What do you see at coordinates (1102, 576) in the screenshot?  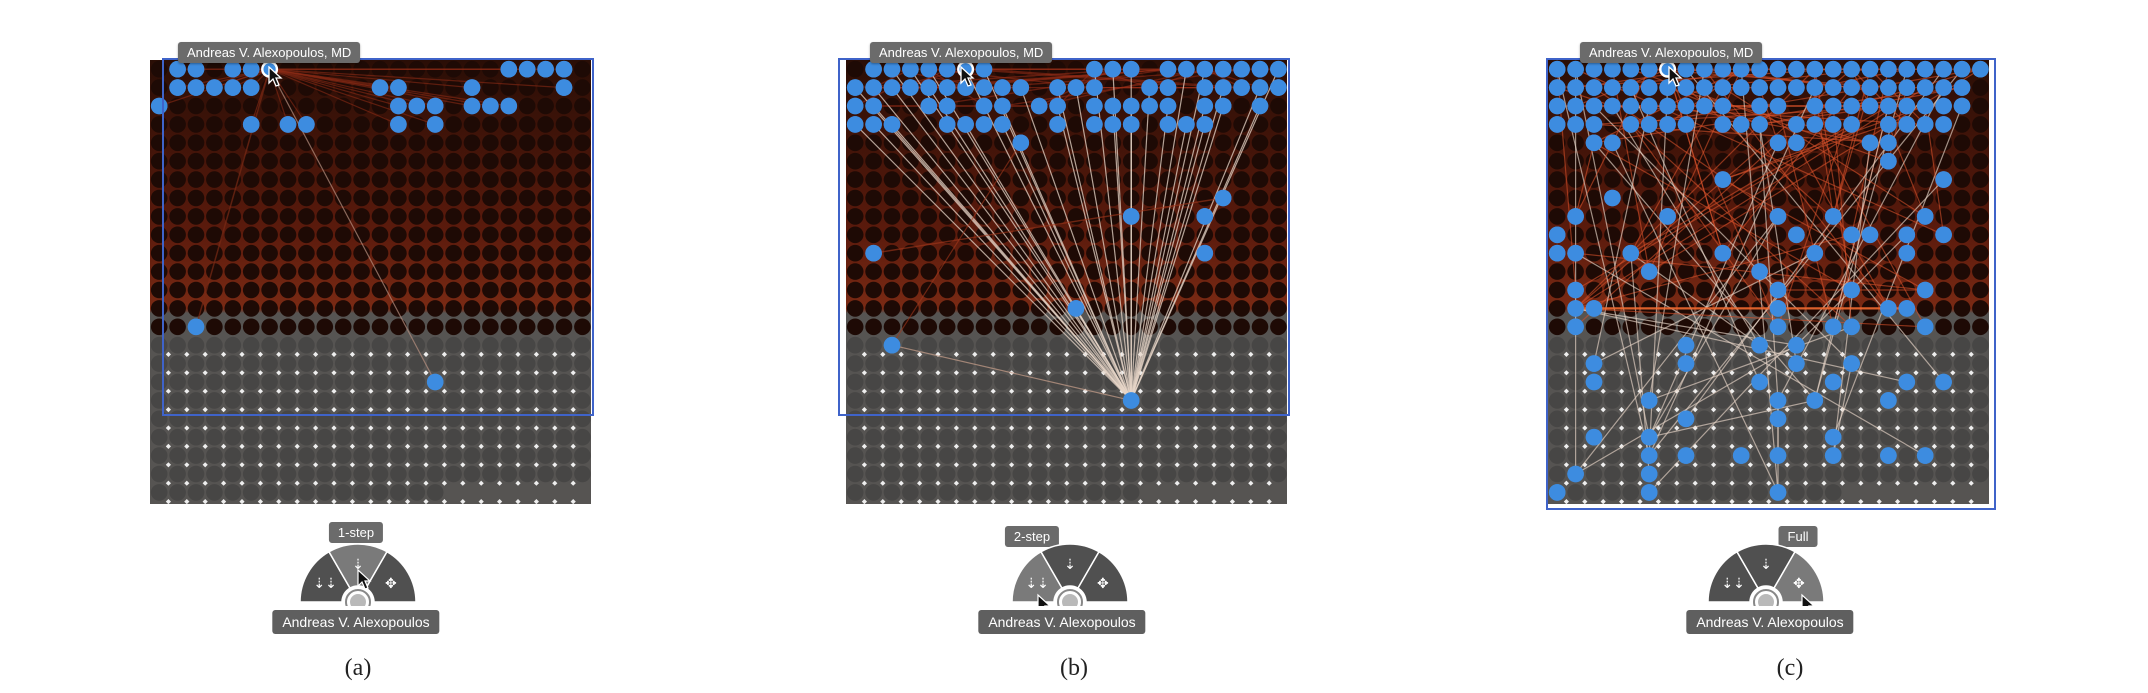 I see `menu-segment` at bounding box center [1102, 576].